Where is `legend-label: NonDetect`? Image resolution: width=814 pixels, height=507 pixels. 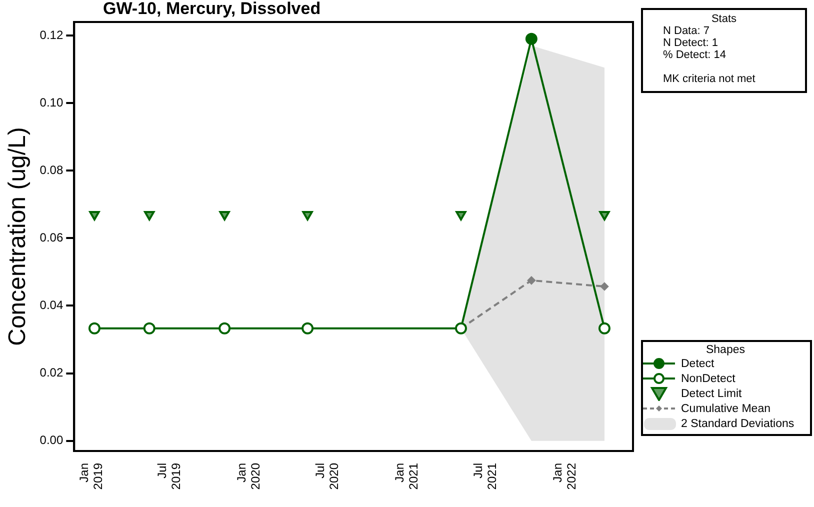 legend-label: NonDetect is located at coordinates (708, 378).